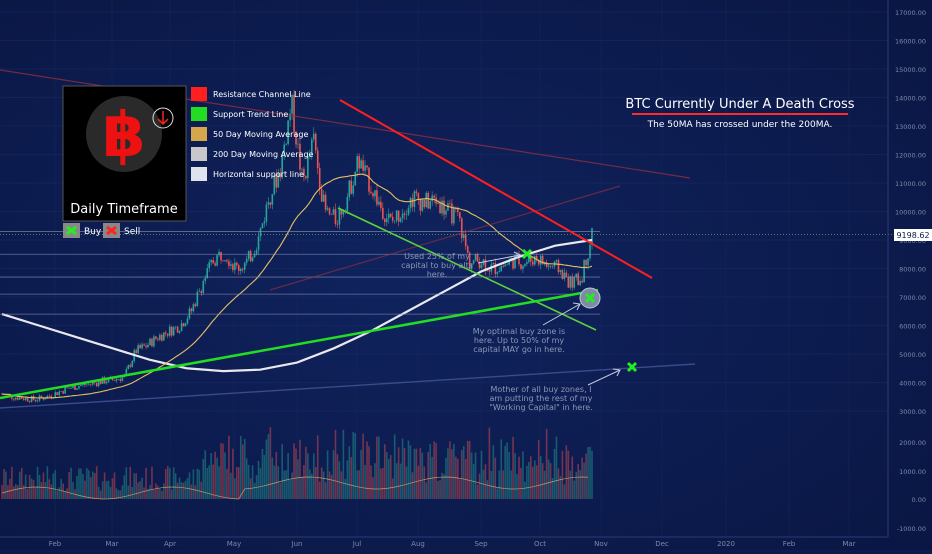 This screenshot has height=554, width=932. What do you see at coordinates (576, 306) in the screenshot?
I see `arrow-head` at bounding box center [576, 306].